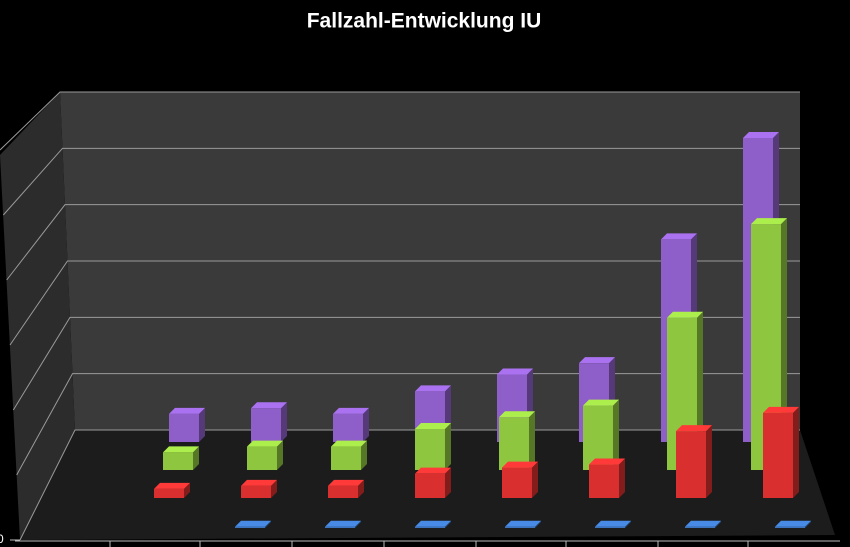  I want to click on chart-title: Fallzahl-Entwicklung IU, so click(424, 21).